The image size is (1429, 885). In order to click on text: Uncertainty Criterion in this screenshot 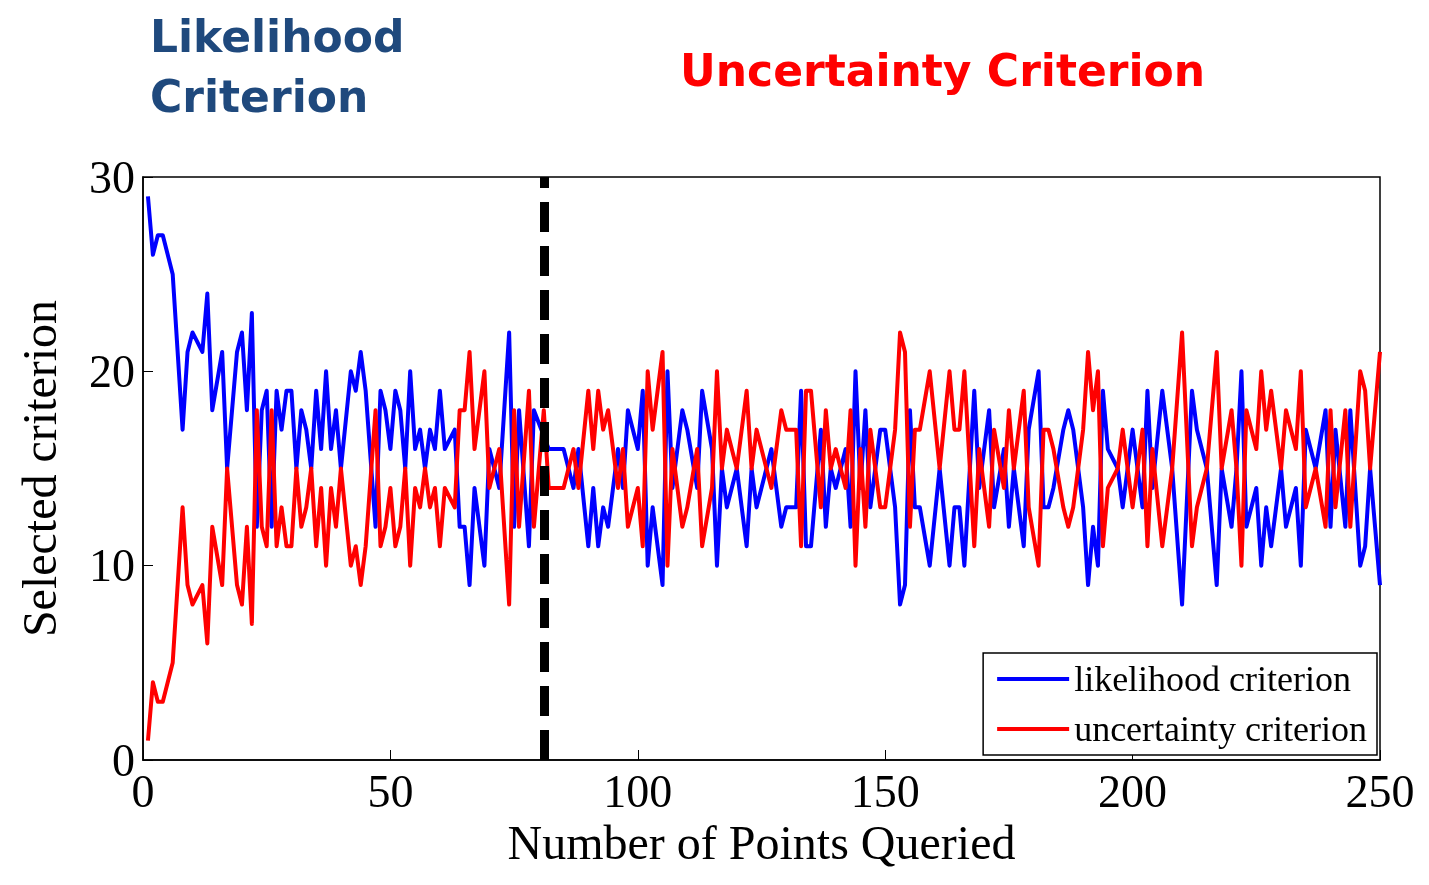, I will do `click(943, 70)`.